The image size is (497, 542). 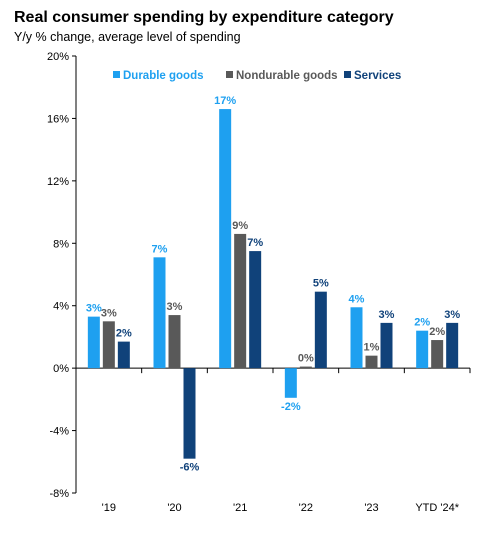 What do you see at coordinates (372, 348) in the screenshot?
I see `data-label: 1%` at bounding box center [372, 348].